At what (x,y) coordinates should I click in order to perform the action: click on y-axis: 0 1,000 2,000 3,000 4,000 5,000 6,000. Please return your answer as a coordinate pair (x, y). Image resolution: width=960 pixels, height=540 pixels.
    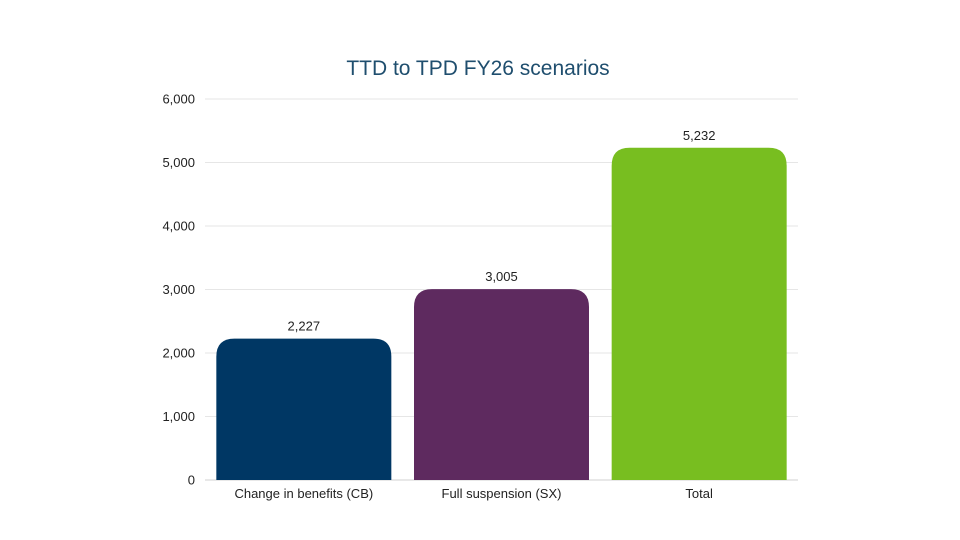
    Looking at the image, I should click on (178, 290).